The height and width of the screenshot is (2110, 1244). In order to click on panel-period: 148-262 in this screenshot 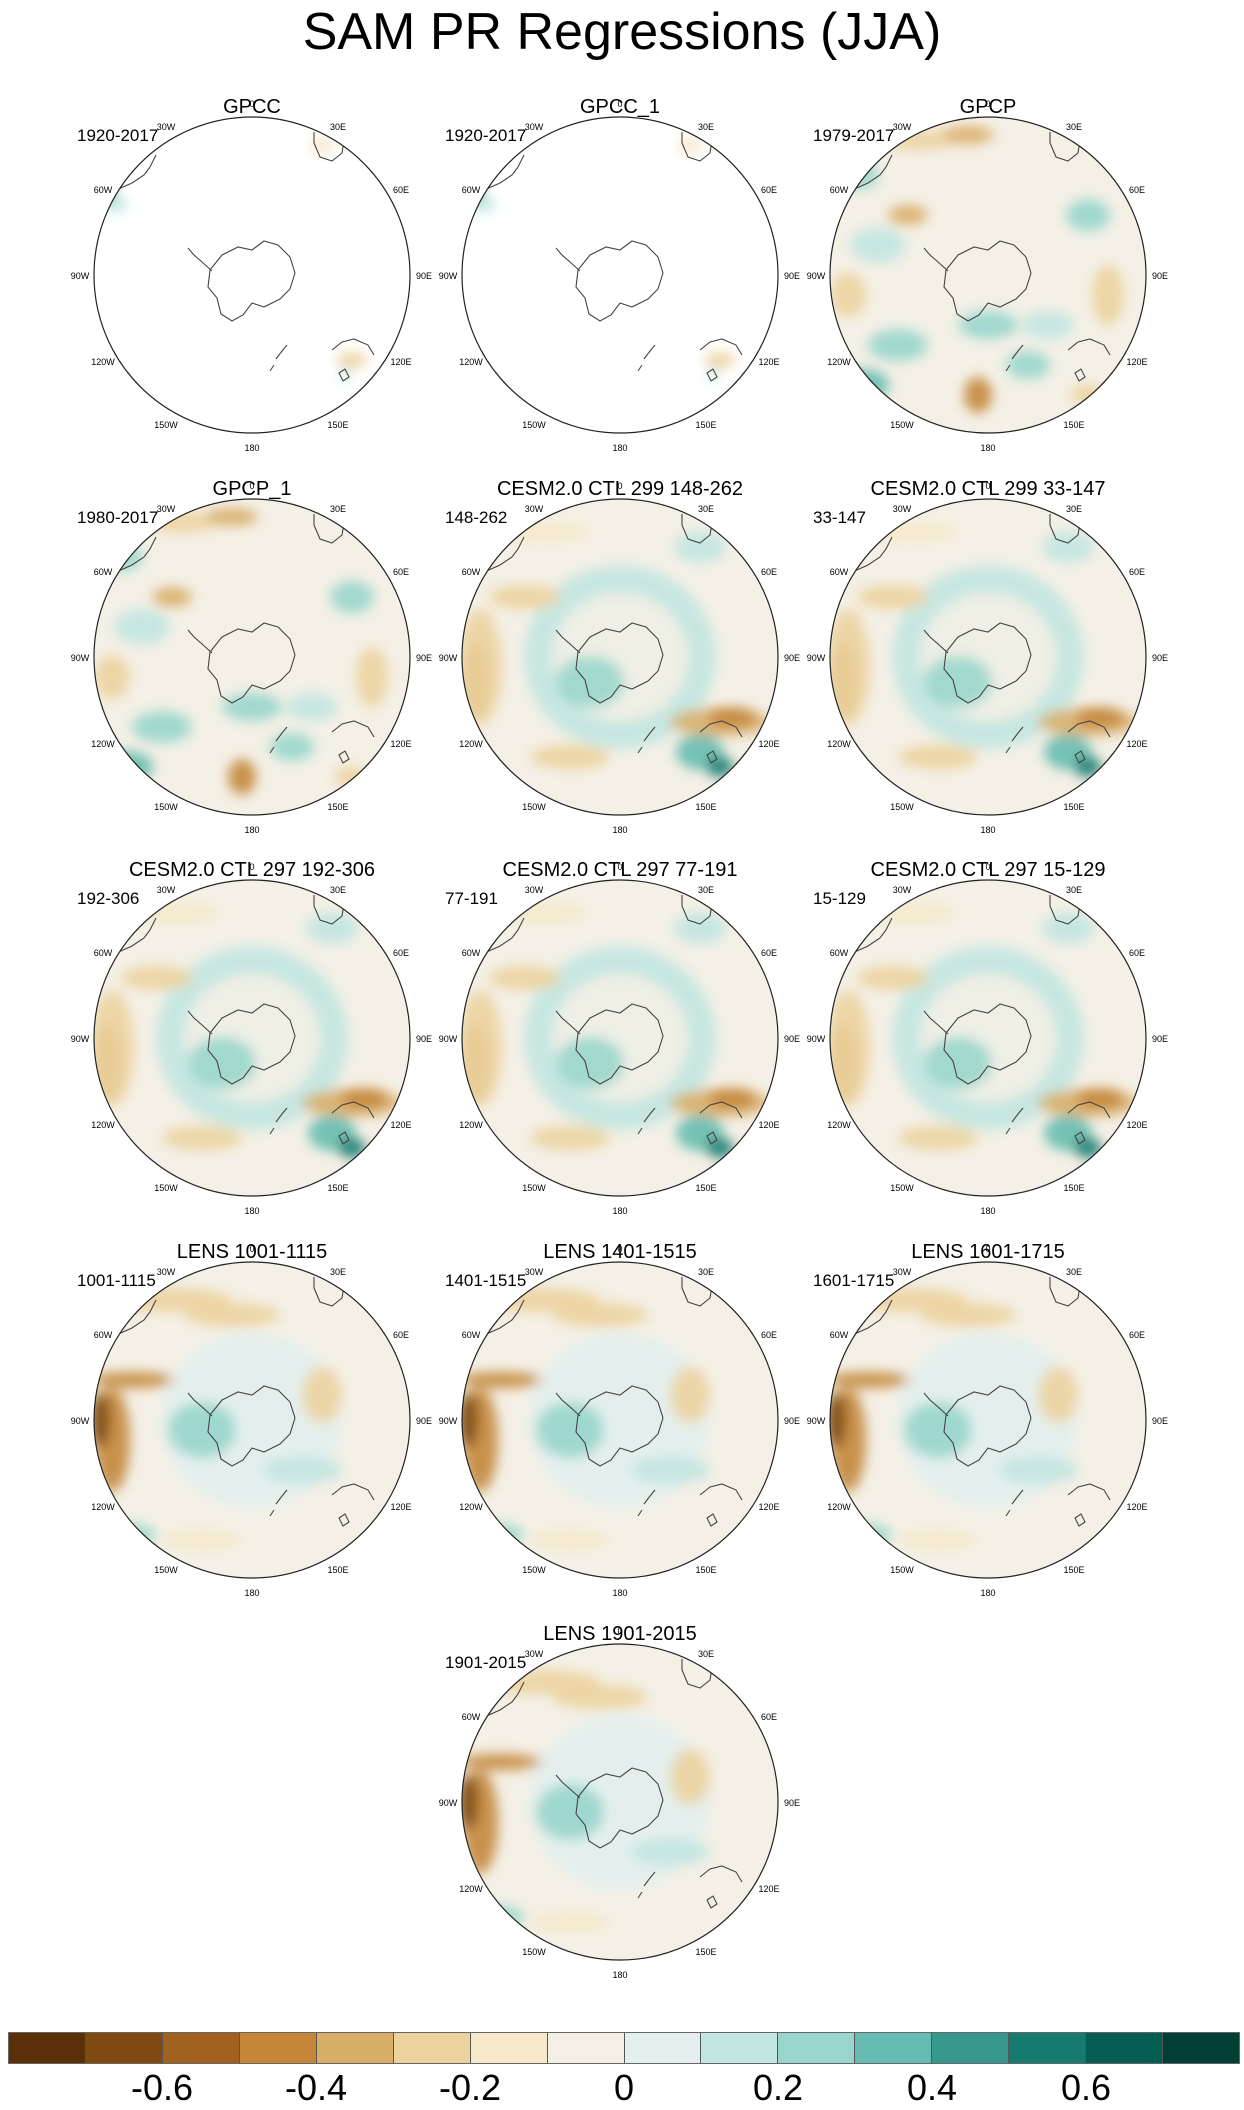, I will do `click(476, 517)`.